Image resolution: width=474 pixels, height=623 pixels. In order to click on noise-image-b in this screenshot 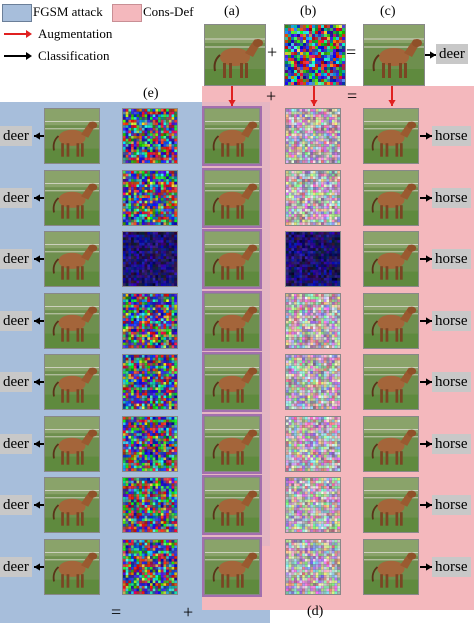, I will do `click(315, 55)`.